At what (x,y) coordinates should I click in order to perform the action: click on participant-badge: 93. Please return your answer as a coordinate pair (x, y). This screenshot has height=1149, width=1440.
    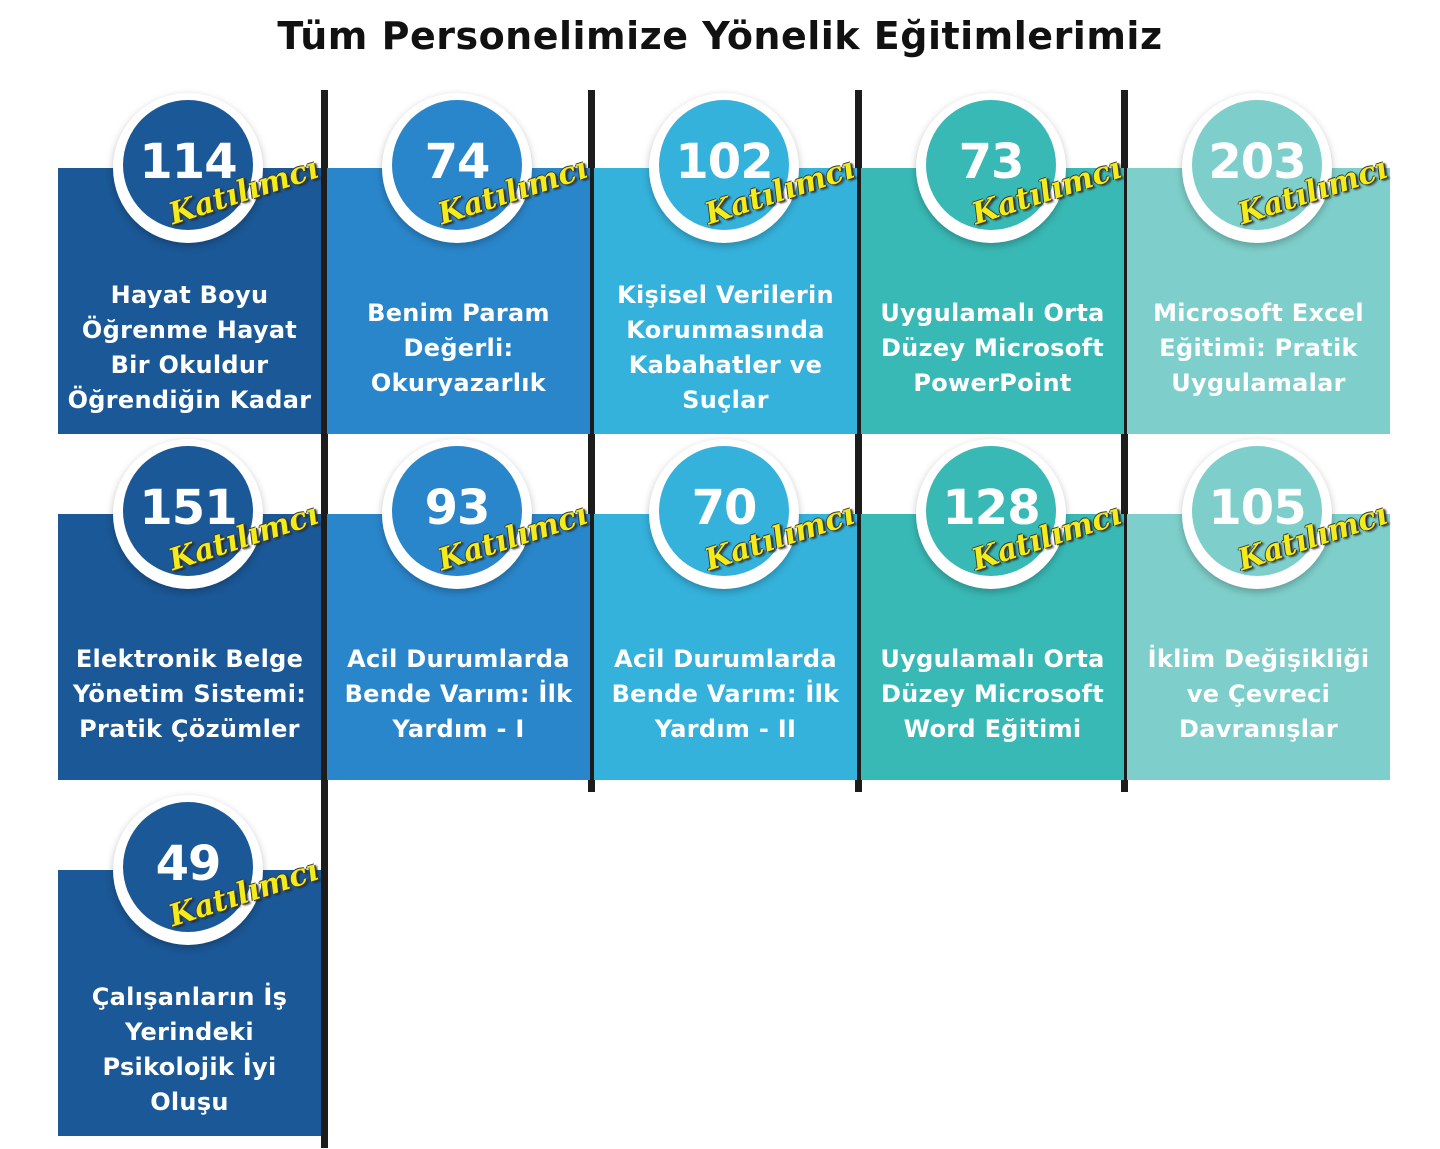
    Looking at the image, I should click on (457, 514).